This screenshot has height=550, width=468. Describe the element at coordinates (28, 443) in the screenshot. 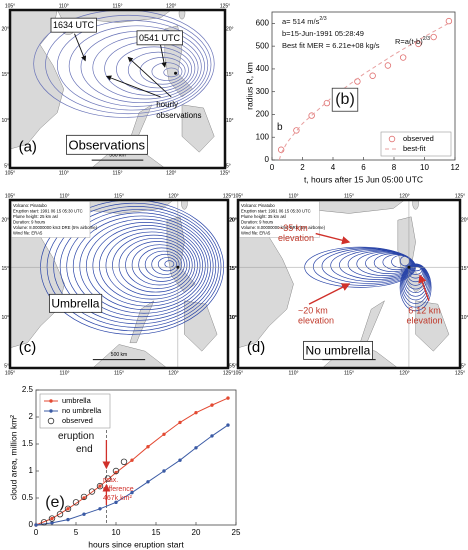

I see `y-tick-label: 1.5` at that location.